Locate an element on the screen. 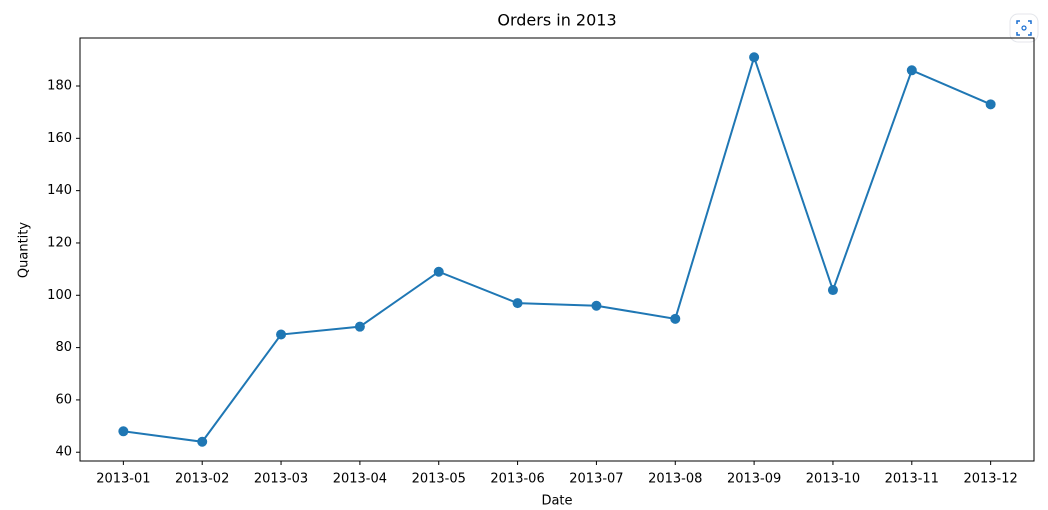 This screenshot has width=1048, height=510. y-tick-label: 40 is located at coordinates (63, 452).